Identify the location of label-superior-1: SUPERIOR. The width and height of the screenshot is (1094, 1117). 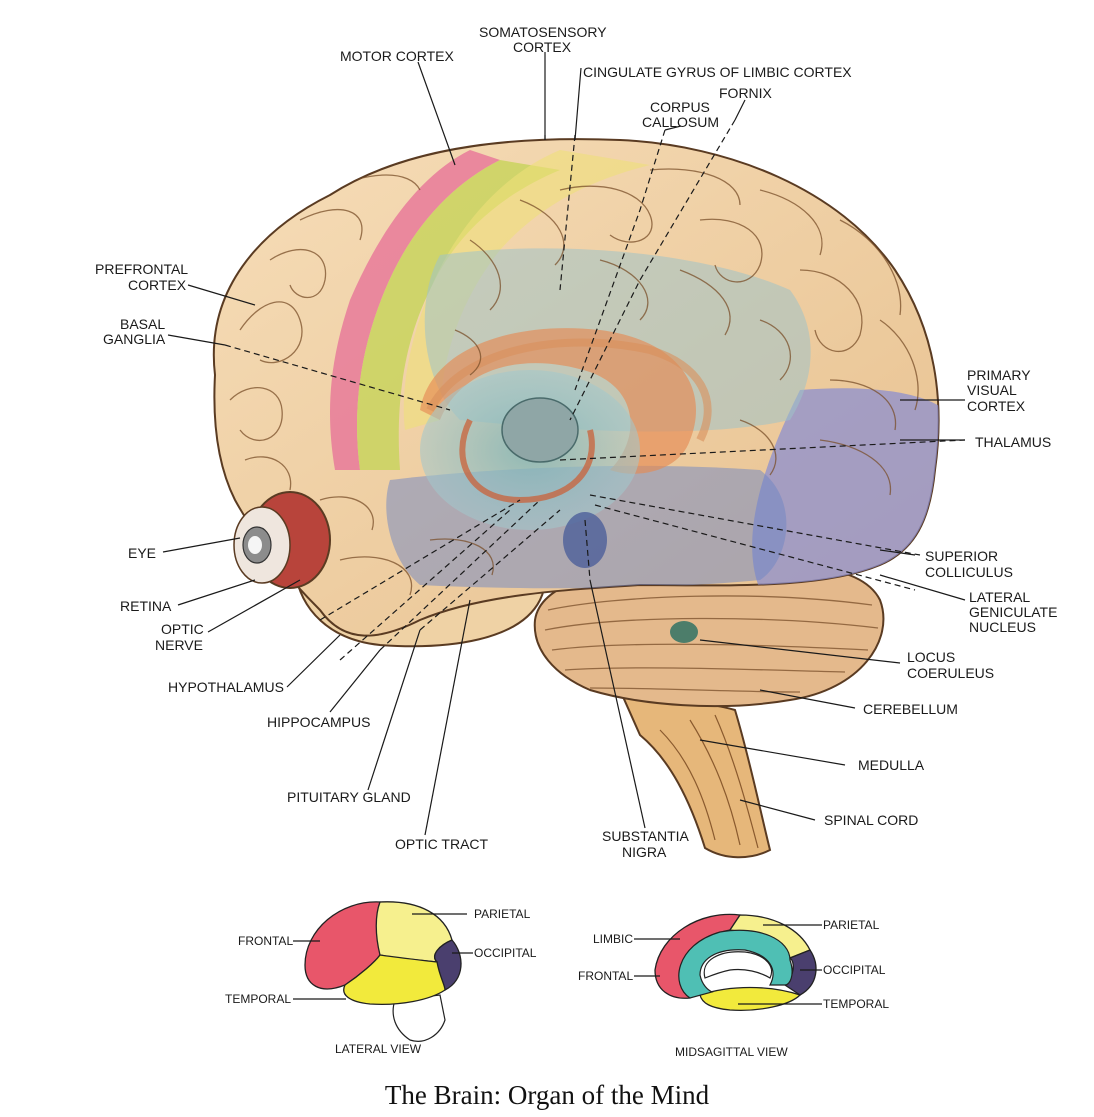
(961, 556).